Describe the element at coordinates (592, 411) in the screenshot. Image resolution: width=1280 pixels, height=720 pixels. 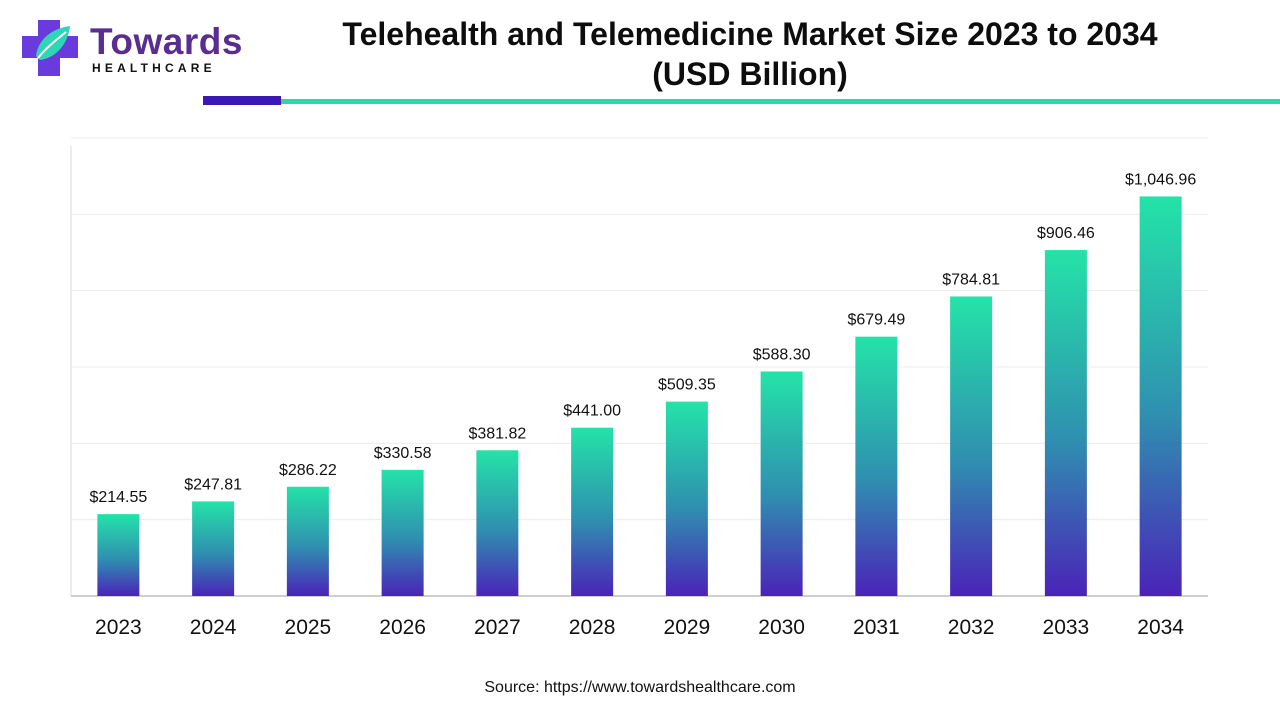
I see `data-label-2028: $441.00` at that location.